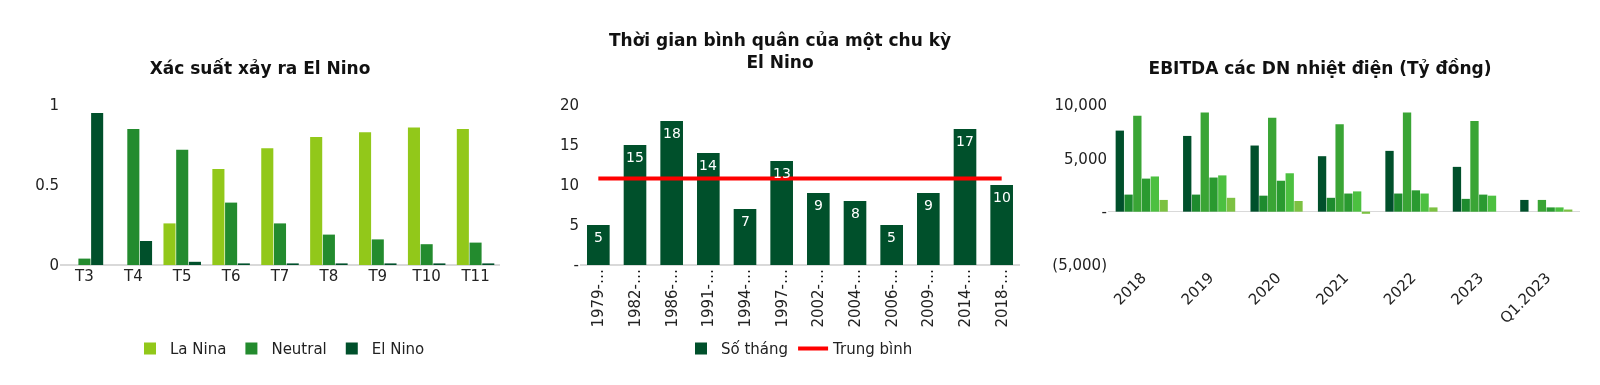  I want to click on x-tick-label: T8, so click(328, 276).